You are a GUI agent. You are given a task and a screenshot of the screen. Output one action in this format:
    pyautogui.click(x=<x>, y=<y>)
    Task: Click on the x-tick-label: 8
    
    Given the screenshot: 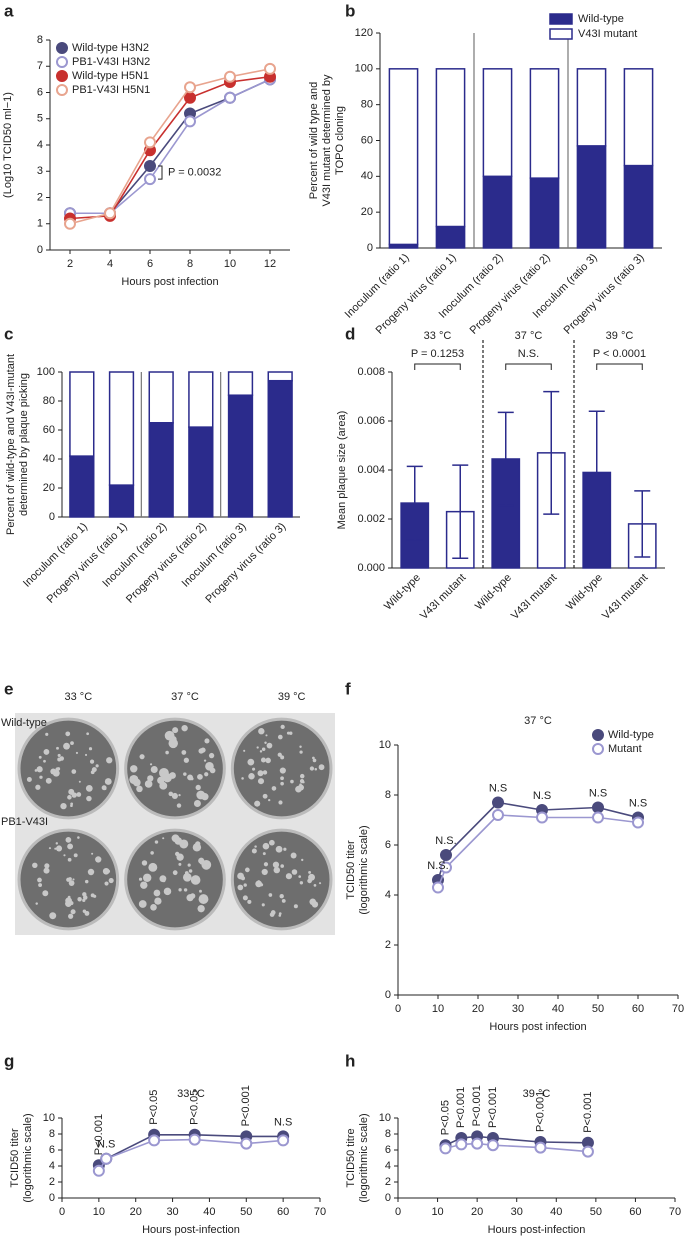 What is the action you would take?
    pyautogui.click(x=190, y=264)
    